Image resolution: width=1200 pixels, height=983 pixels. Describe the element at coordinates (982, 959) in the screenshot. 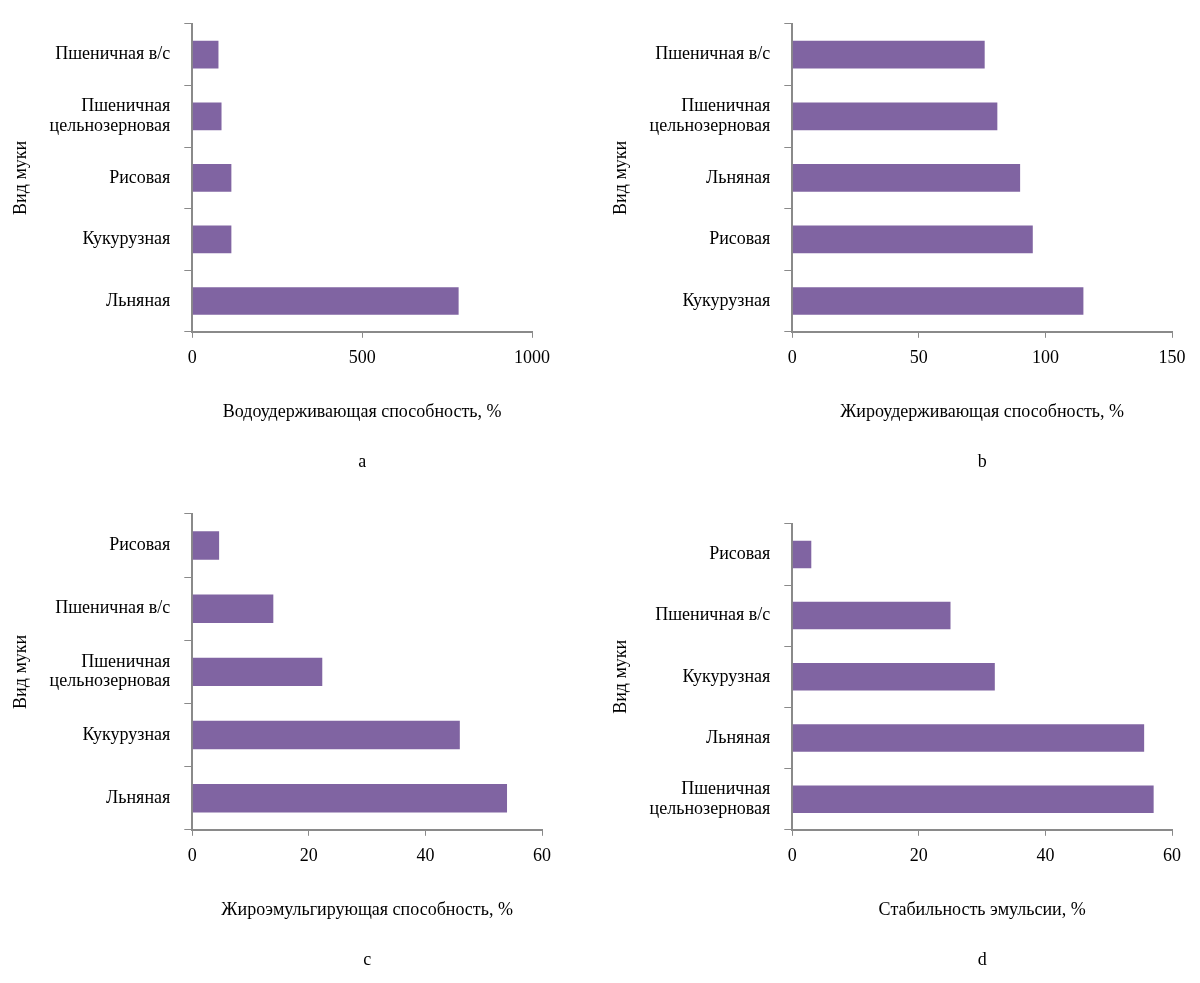

I see `text: d` at that location.